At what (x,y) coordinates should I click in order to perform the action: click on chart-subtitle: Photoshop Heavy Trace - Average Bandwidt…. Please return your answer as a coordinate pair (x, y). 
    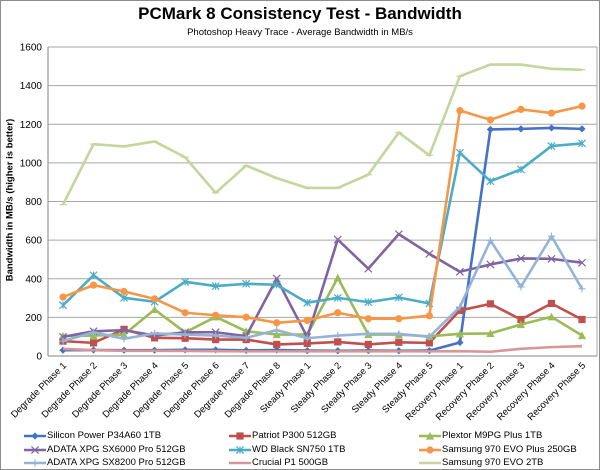
    Looking at the image, I should click on (300, 32).